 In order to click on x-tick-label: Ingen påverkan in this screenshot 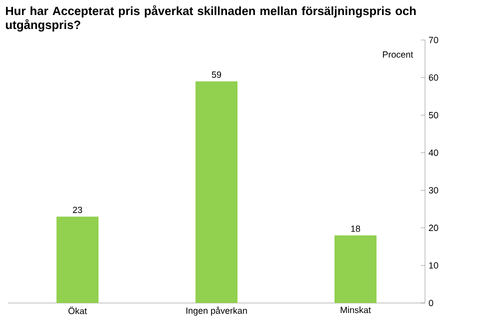, I will do `click(216, 311)`.